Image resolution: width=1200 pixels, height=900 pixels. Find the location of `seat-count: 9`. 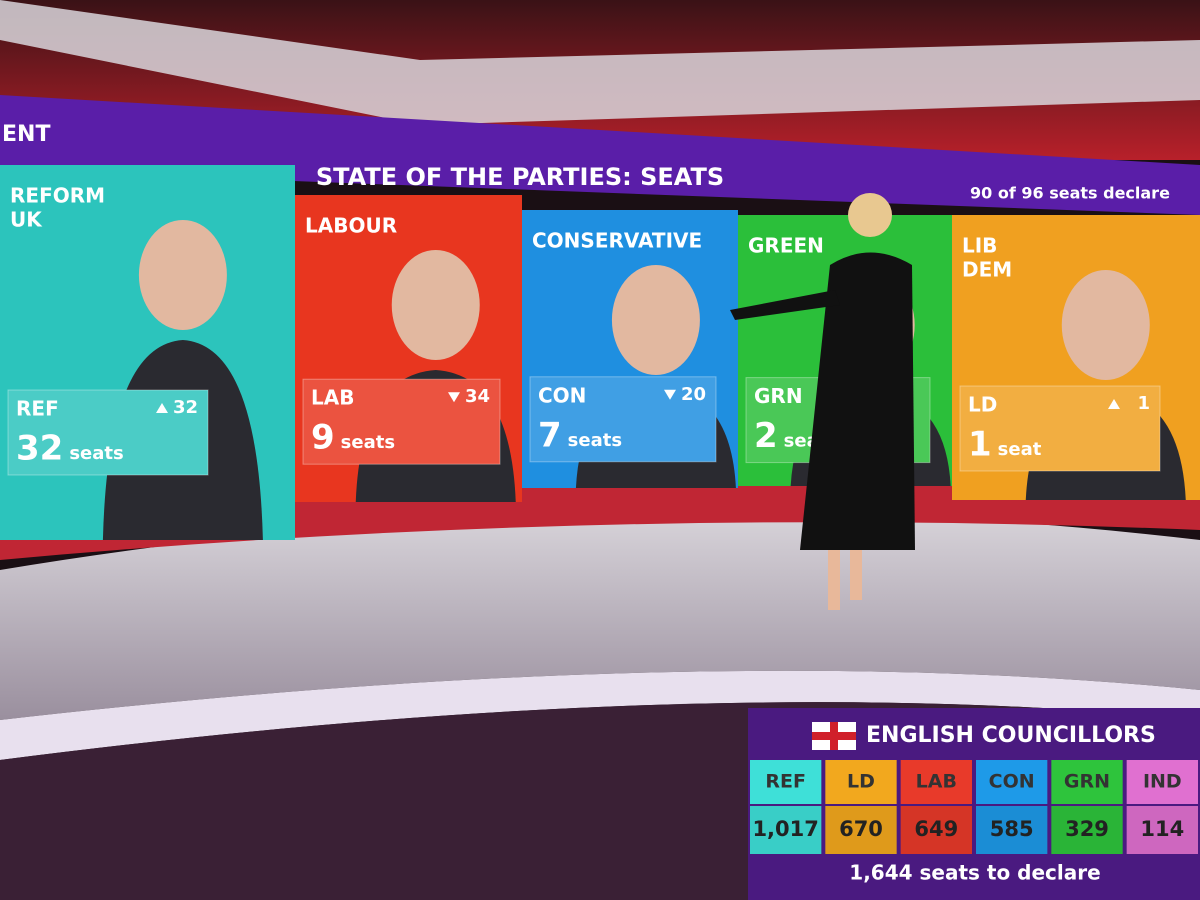

seat-count: 9 is located at coordinates (323, 438).